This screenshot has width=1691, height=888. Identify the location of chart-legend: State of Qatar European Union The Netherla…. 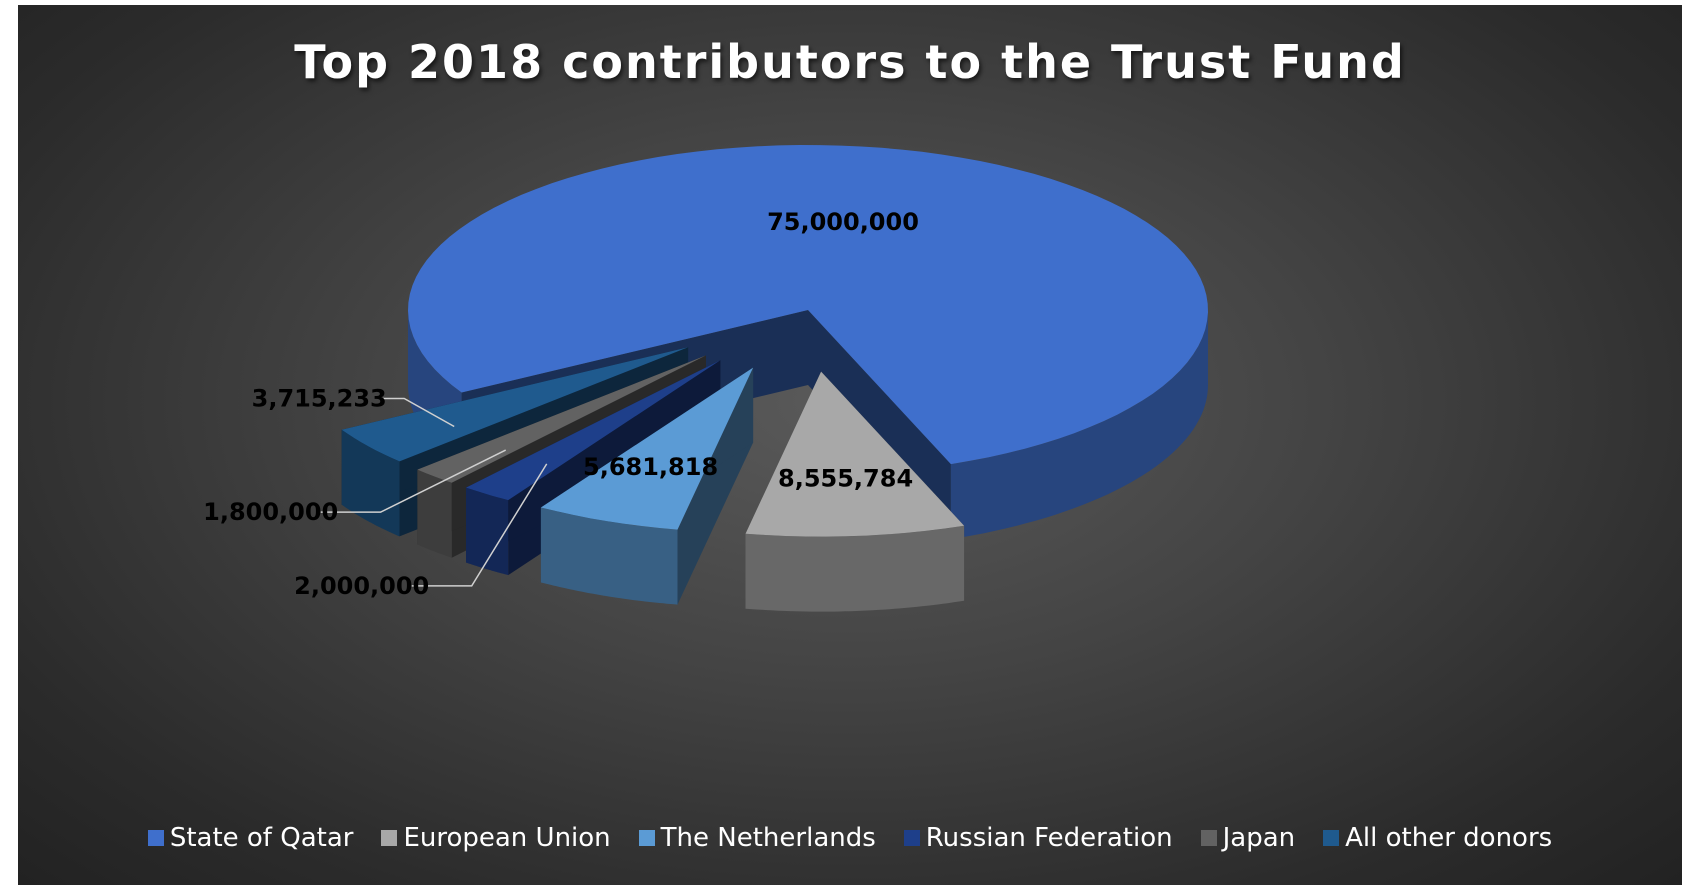
(850, 838).